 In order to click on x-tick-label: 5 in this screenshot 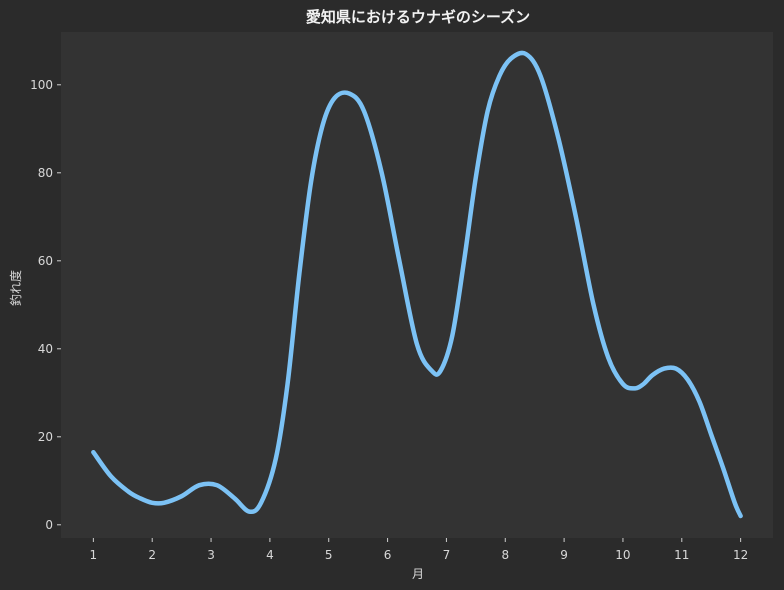, I will do `click(329, 555)`.